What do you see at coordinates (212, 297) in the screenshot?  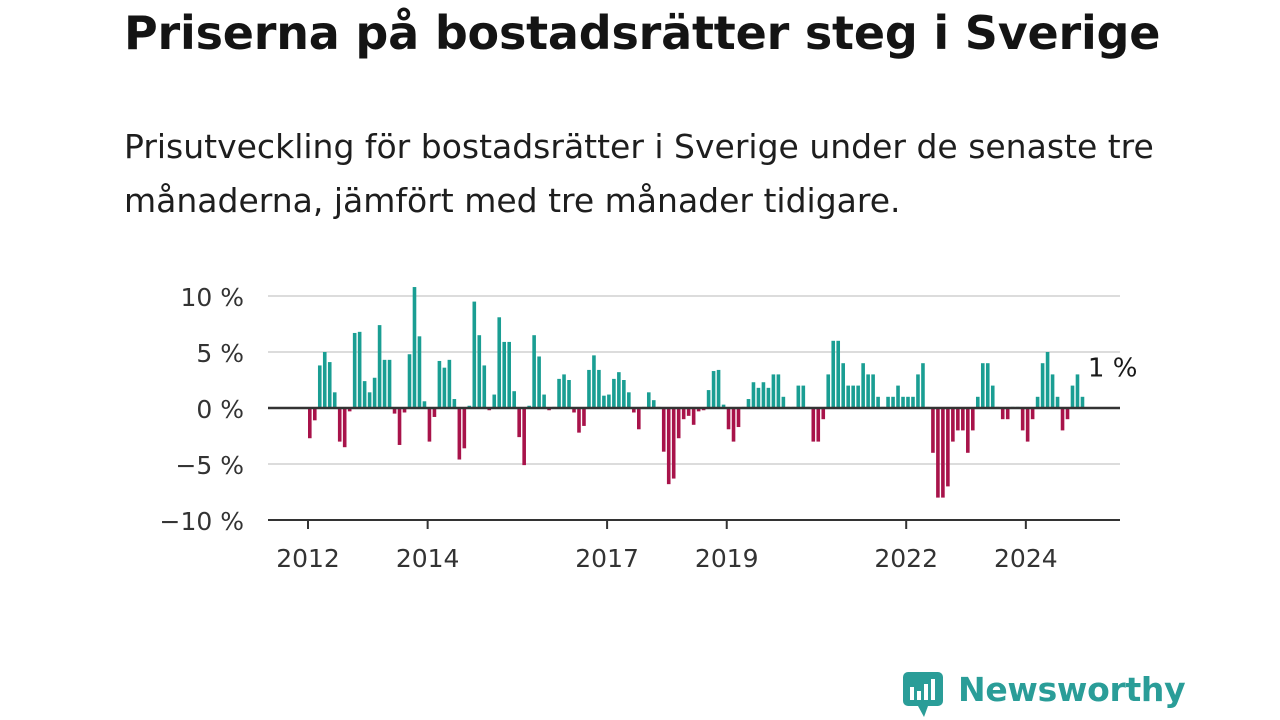 I see `y-tick-label: 10 %` at bounding box center [212, 297].